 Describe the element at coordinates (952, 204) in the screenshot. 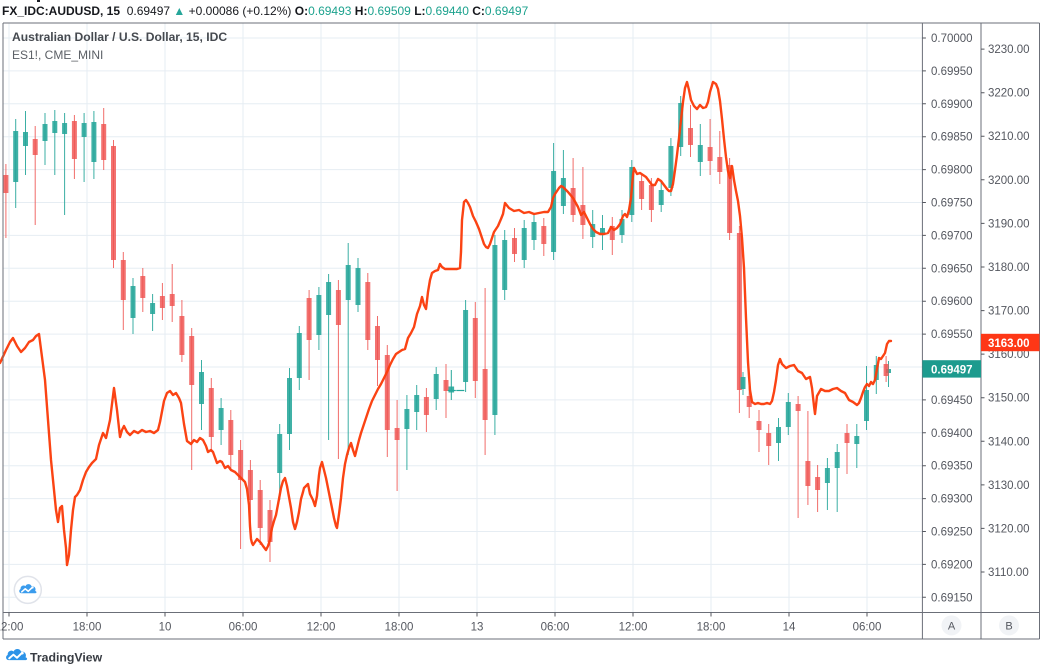

I see `svg-text: 0.69750` at that location.